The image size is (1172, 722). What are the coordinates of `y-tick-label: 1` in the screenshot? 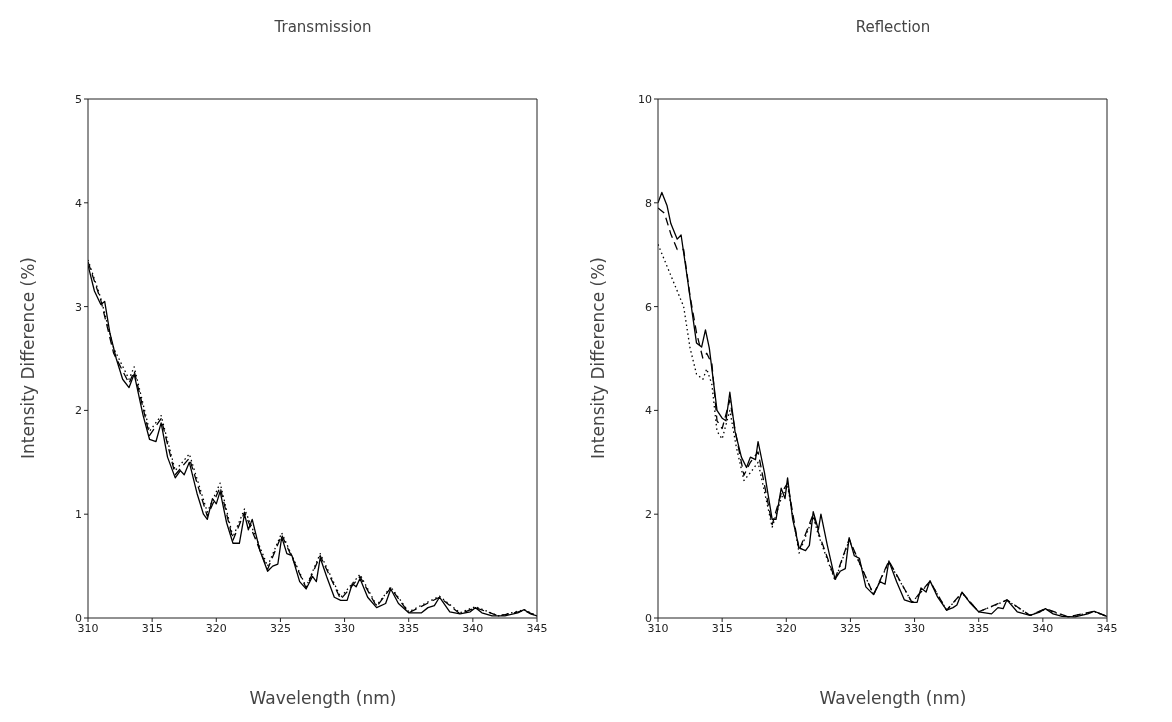 It's located at (78, 515).